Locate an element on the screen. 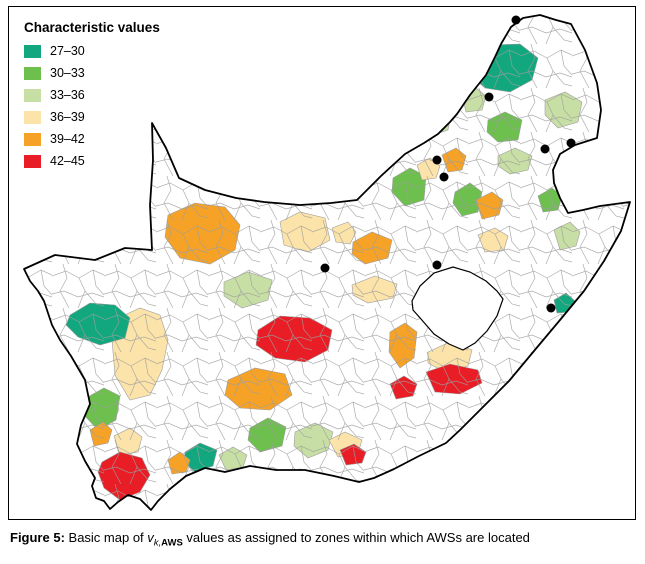 The height and width of the screenshot is (564, 645). legend-label: 30–33 is located at coordinates (67, 73).